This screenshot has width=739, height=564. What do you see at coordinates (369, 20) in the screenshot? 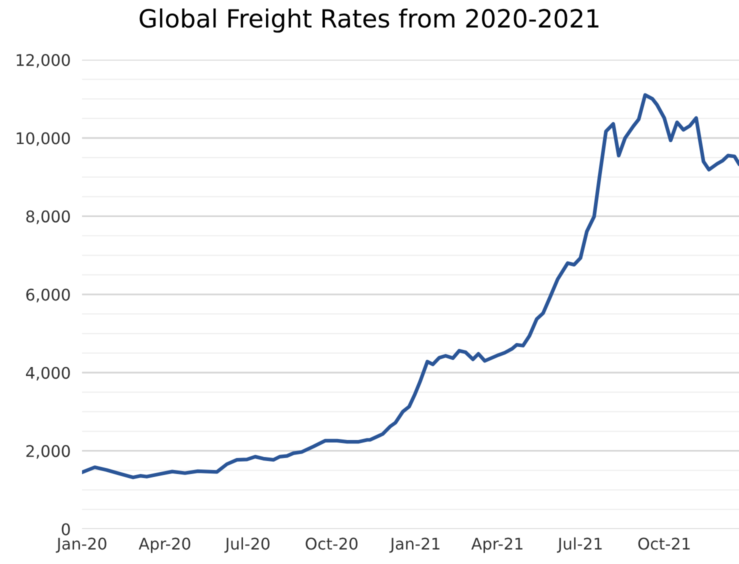
I see `chart-title: Global Freight Rates from 2020-2021` at bounding box center [369, 20].